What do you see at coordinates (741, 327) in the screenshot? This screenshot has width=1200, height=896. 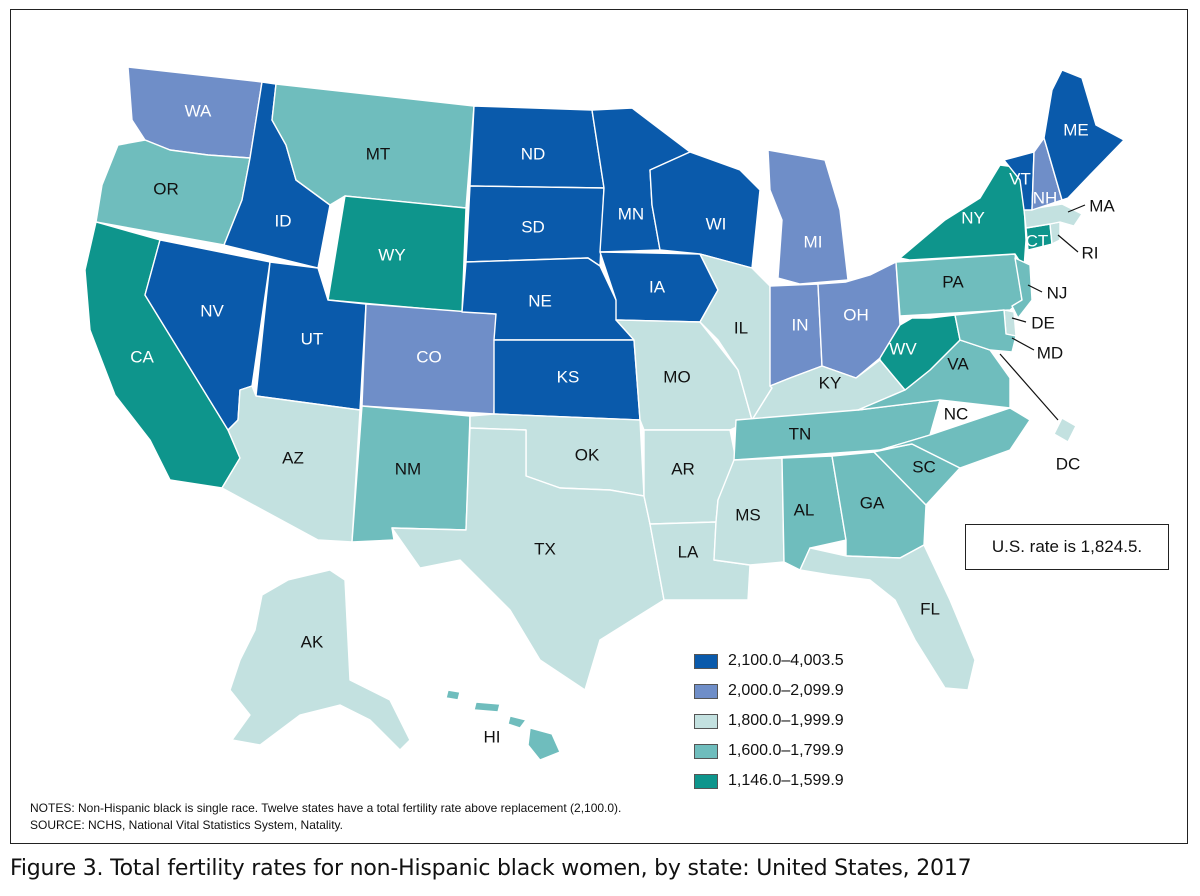 I see `state-label-IL: IL` at bounding box center [741, 327].